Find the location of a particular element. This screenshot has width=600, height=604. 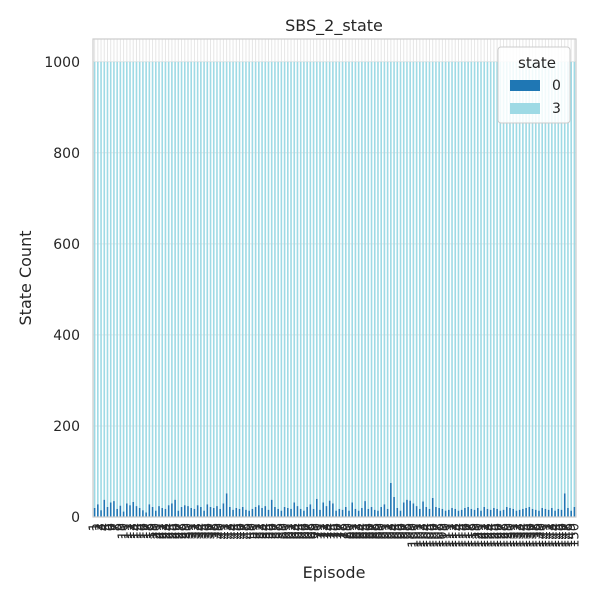

x-tick-label: 107 is located at coordinates (436, 535).